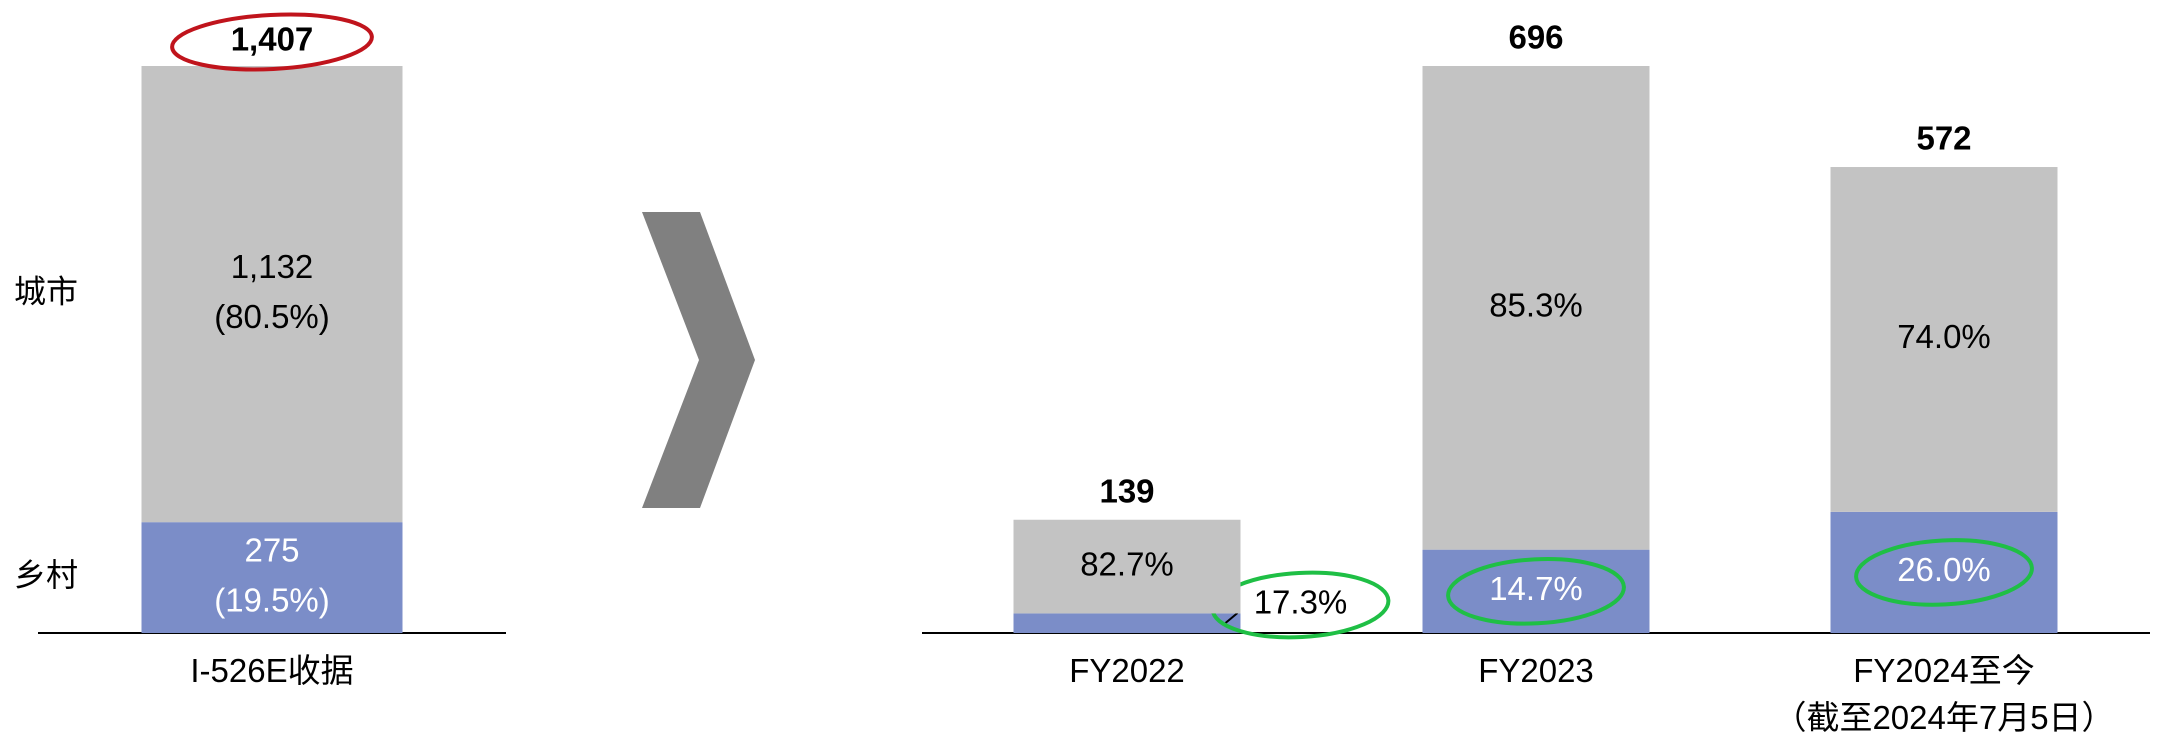 The height and width of the screenshot is (740, 2157). What do you see at coordinates (1231, 618) in the screenshot?
I see `leader-line` at bounding box center [1231, 618].